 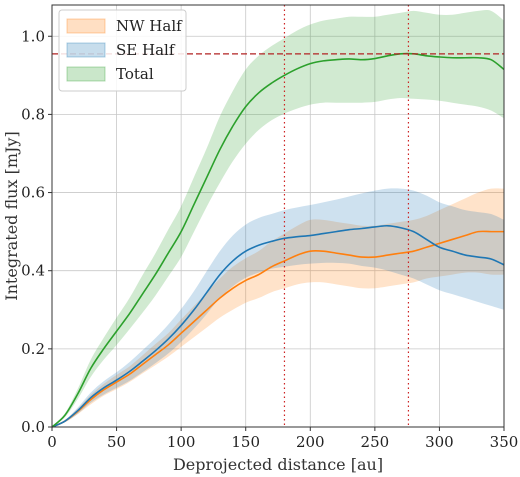 What do you see at coordinates (11, 215) in the screenshot?
I see `y-axis-label: Integrated flux [mJy]` at bounding box center [11, 215].